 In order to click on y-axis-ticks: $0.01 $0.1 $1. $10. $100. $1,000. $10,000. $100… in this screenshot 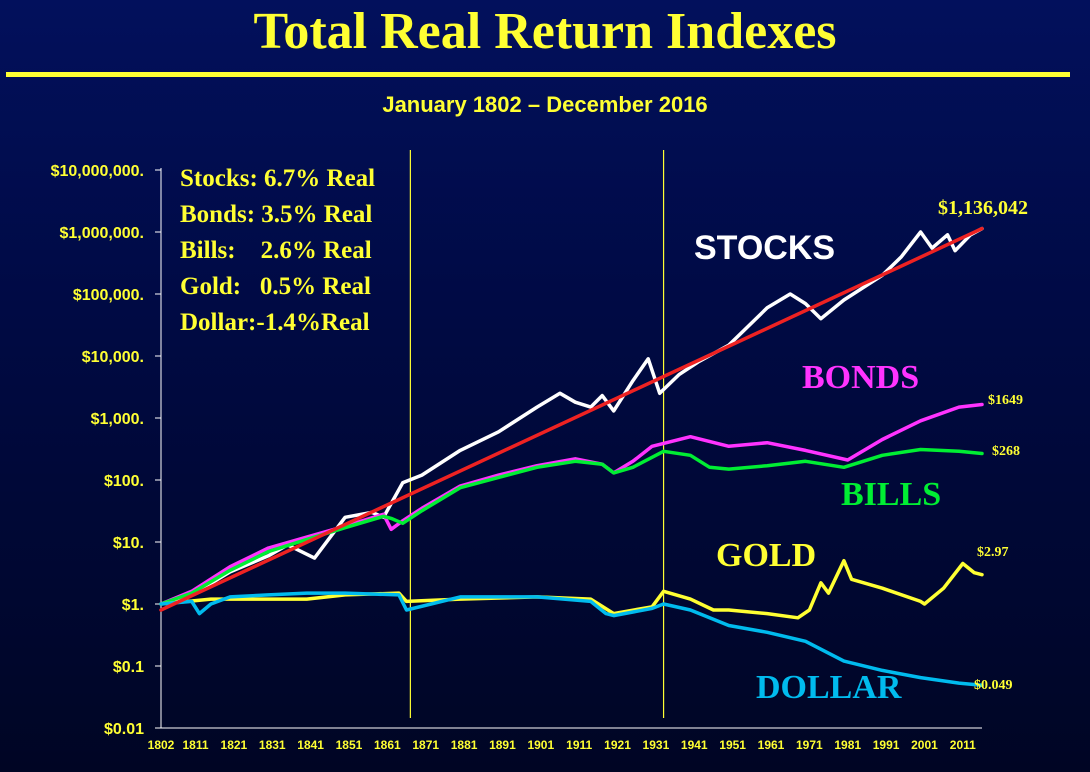, I will do `click(106, 450)`.